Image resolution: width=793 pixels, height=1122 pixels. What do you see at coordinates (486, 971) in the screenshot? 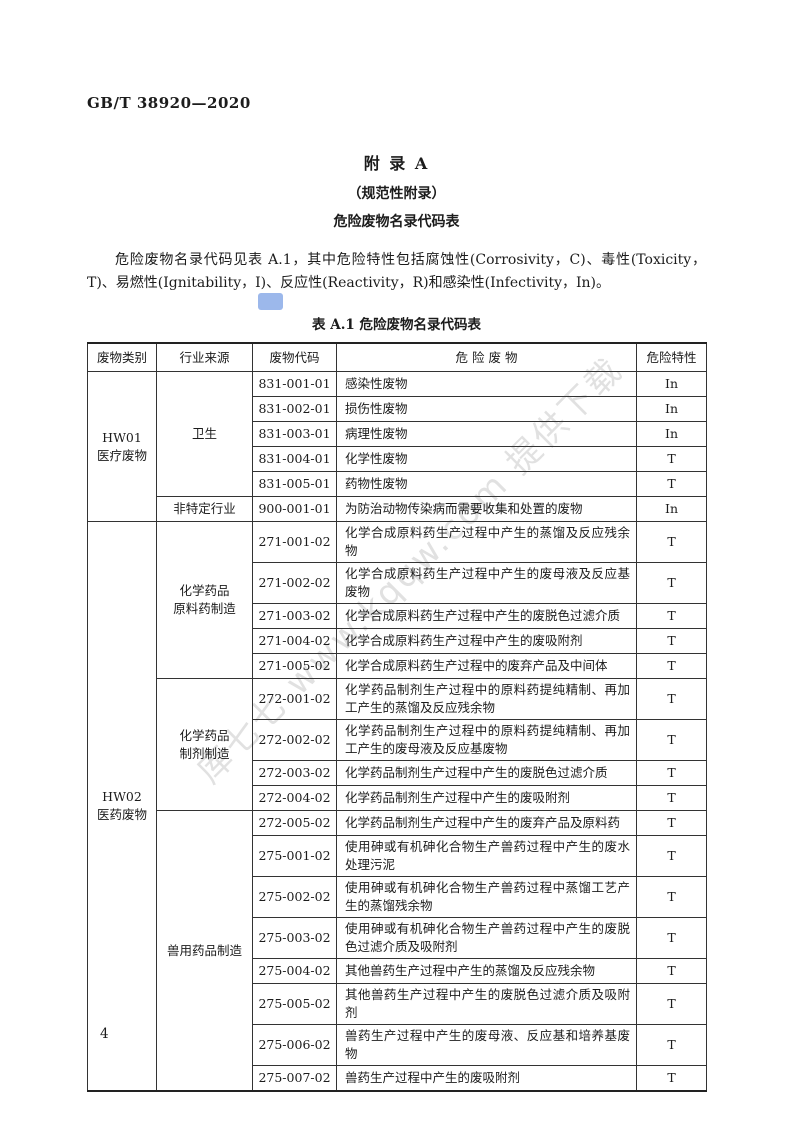
I see `waste-name-cell: 其他兽药生产过程中产生的蒸馏及反应残余物` at bounding box center [486, 971].